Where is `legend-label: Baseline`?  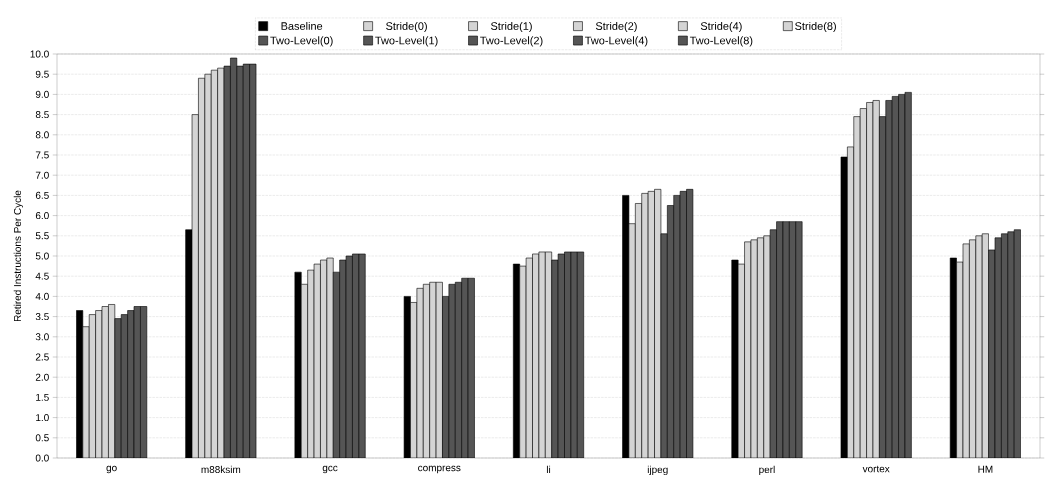
legend-label: Baseline is located at coordinates (302, 25).